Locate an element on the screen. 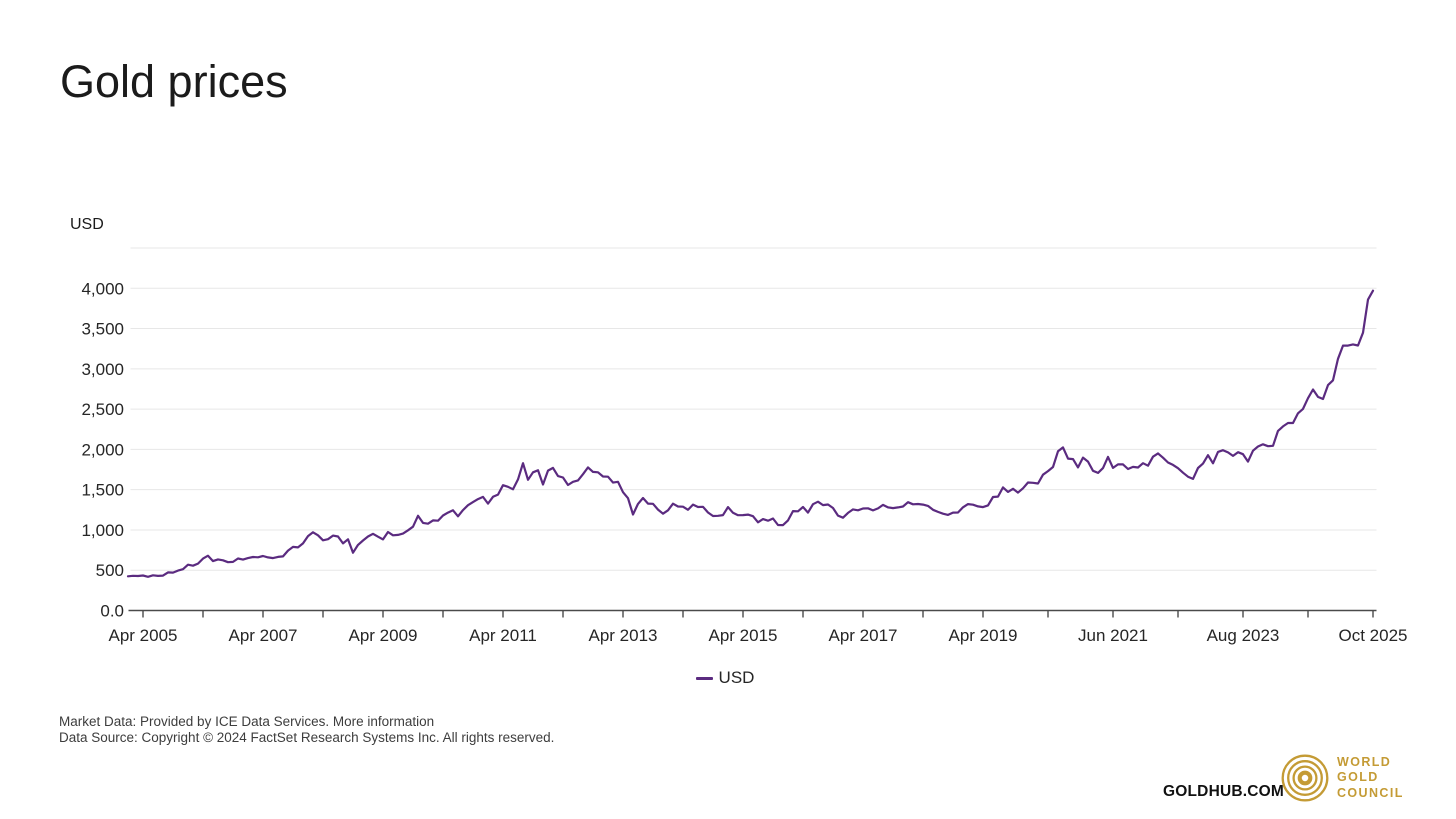 The height and width of the screenshot is (819, 1456). y-tick-label: 1,500 is located at coordinates (102, 490).